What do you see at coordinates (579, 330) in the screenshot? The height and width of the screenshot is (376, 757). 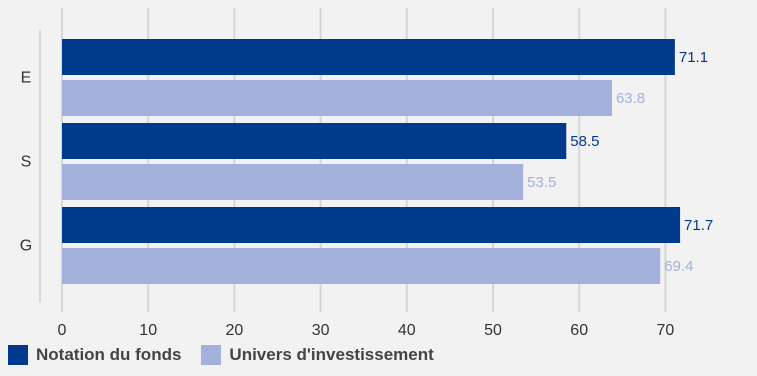 I see `x-tick-label-60: 60` at bounding box center [579, 330].